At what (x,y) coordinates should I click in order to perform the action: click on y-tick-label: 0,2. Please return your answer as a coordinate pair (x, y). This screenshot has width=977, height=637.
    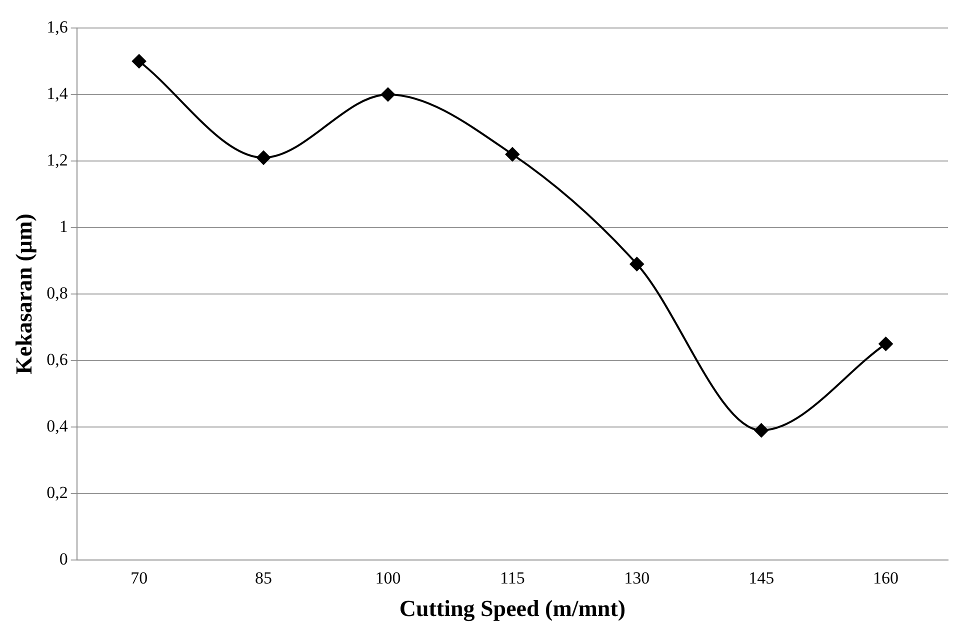
    Looking at the image, I should click on (57, 492).